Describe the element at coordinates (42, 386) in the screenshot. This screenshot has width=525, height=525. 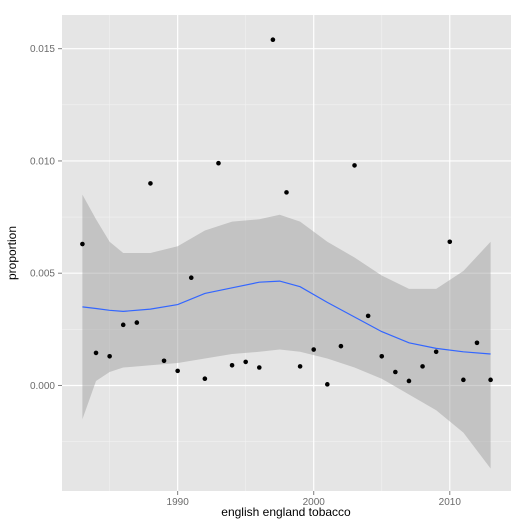
I see `y-tick-label: 0.000` at that location.